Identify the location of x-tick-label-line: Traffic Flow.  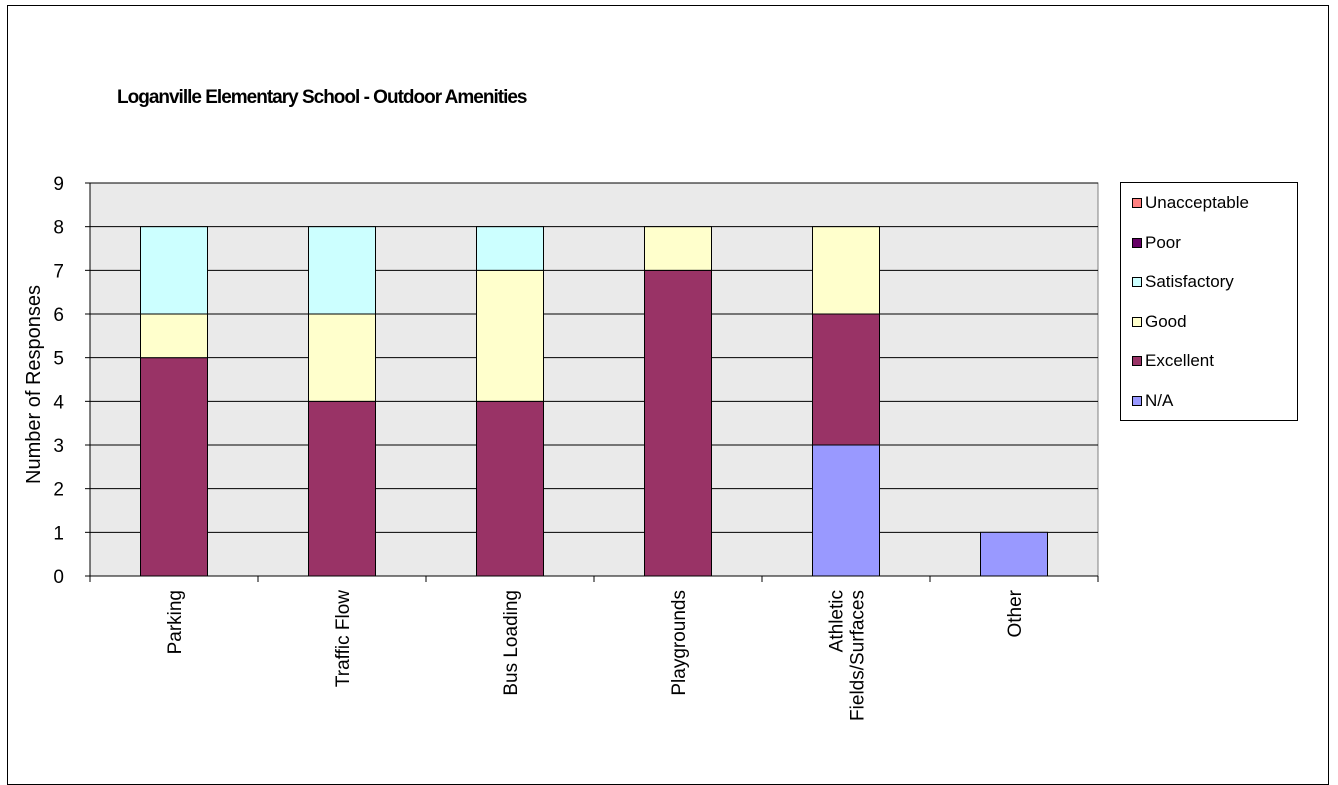
(343, 638).